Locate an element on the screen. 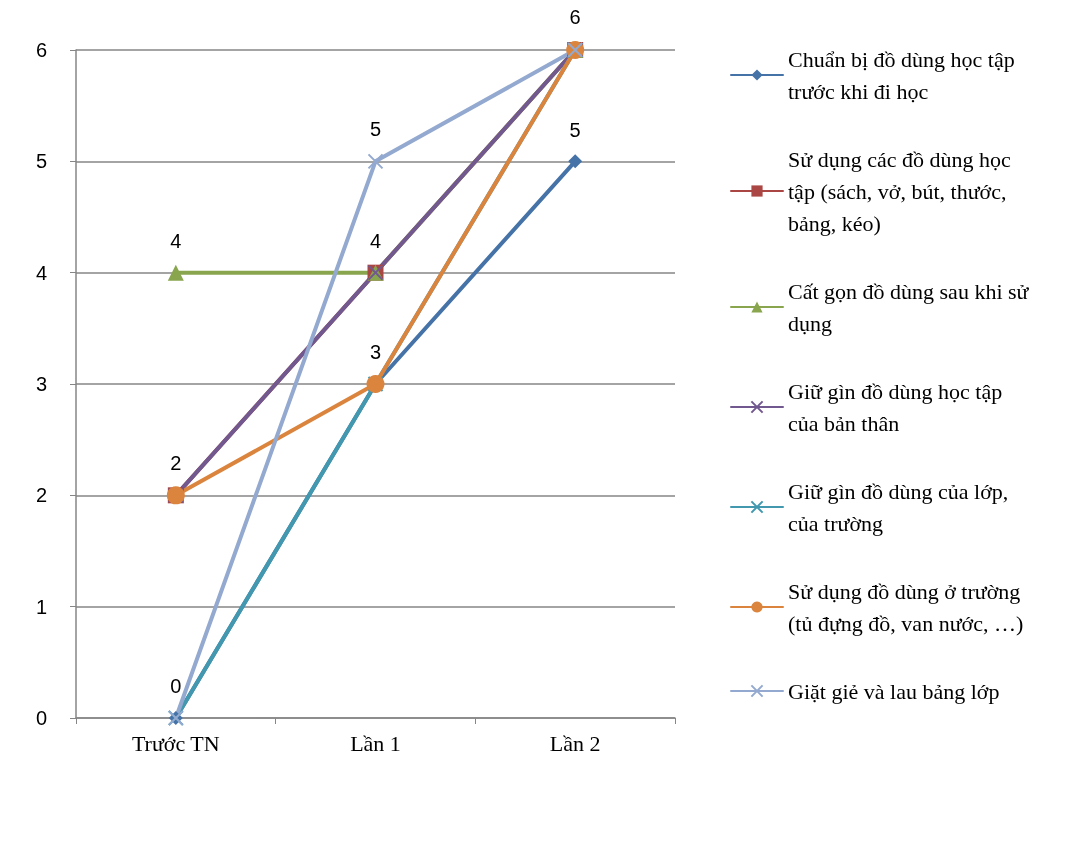  legend-label: Giữ gìn đồ dùng học tập của bản thân is located at coordinates (898, 407).